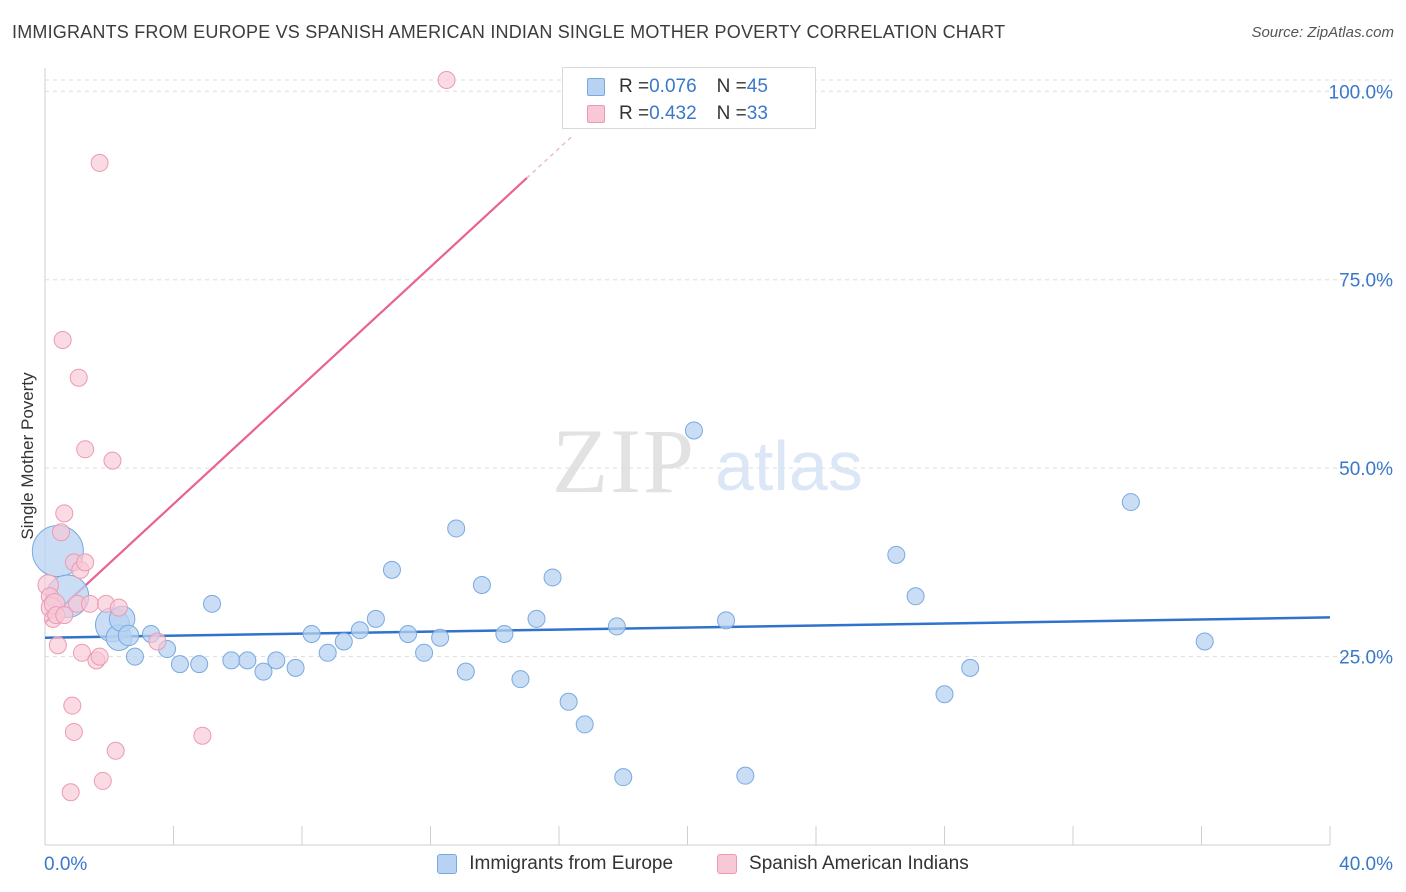 The height and width of the screenshot is (892, 1406). I want to click on y-tick-label: 100.0%, so click(1361, 92).